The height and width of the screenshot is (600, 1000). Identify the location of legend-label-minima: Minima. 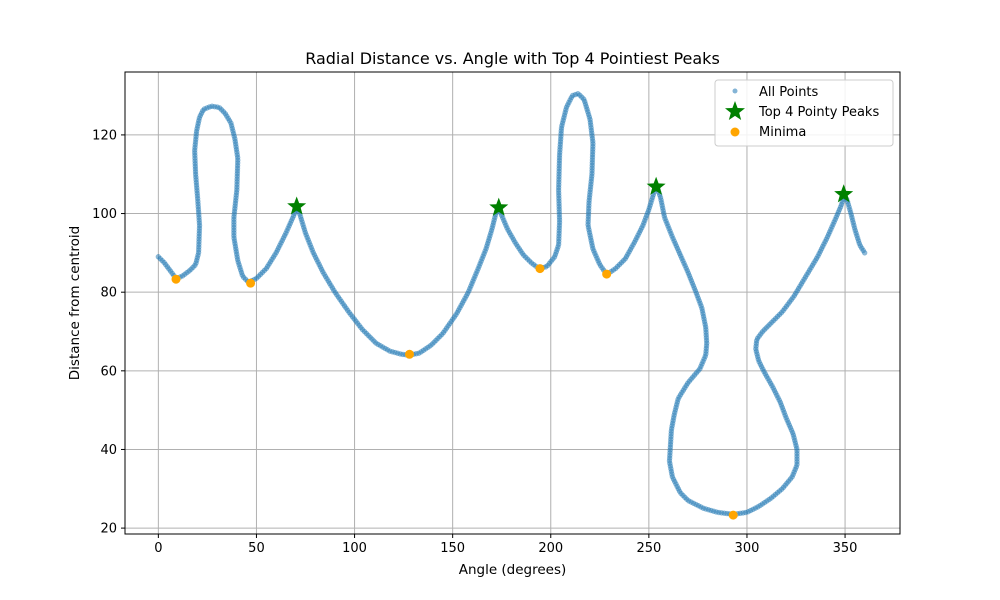
(782, 132).